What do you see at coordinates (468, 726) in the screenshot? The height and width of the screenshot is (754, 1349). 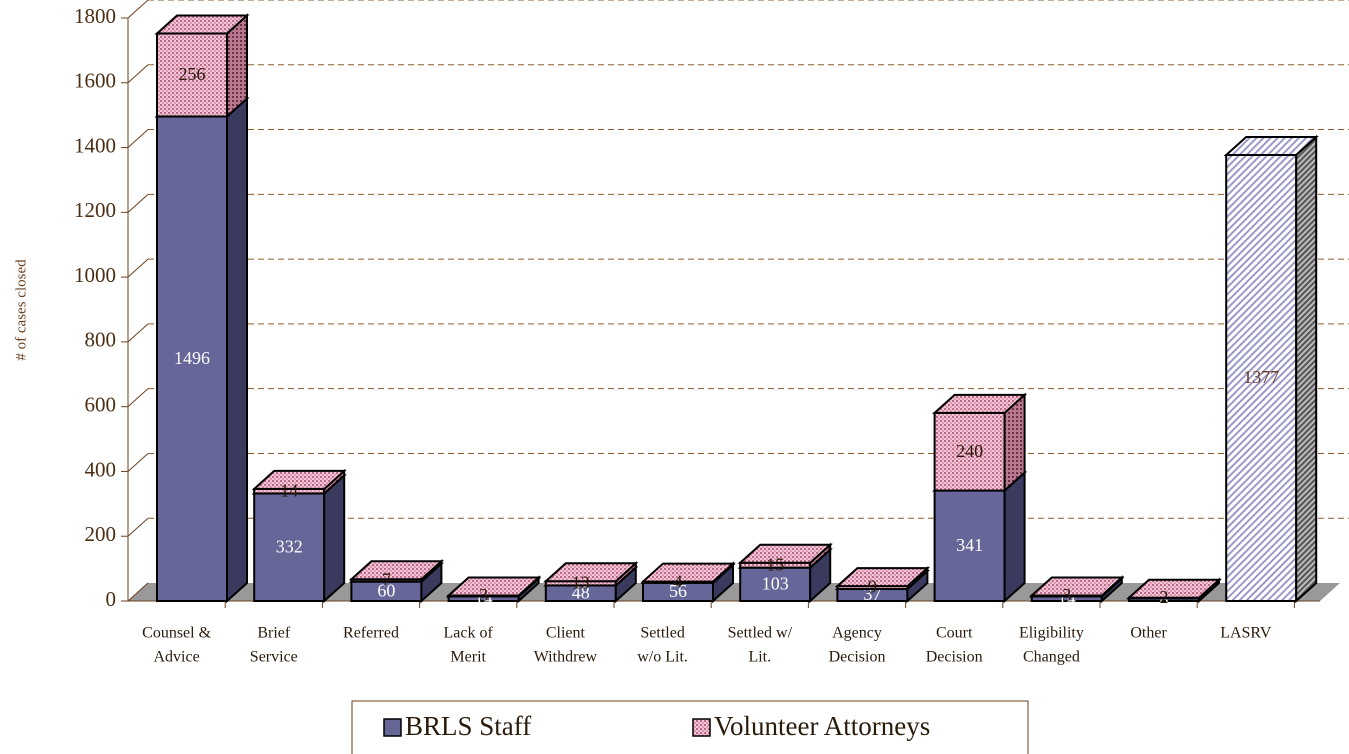 I see `legend-label: BRLS Staff` at bounding box center [468, 726].